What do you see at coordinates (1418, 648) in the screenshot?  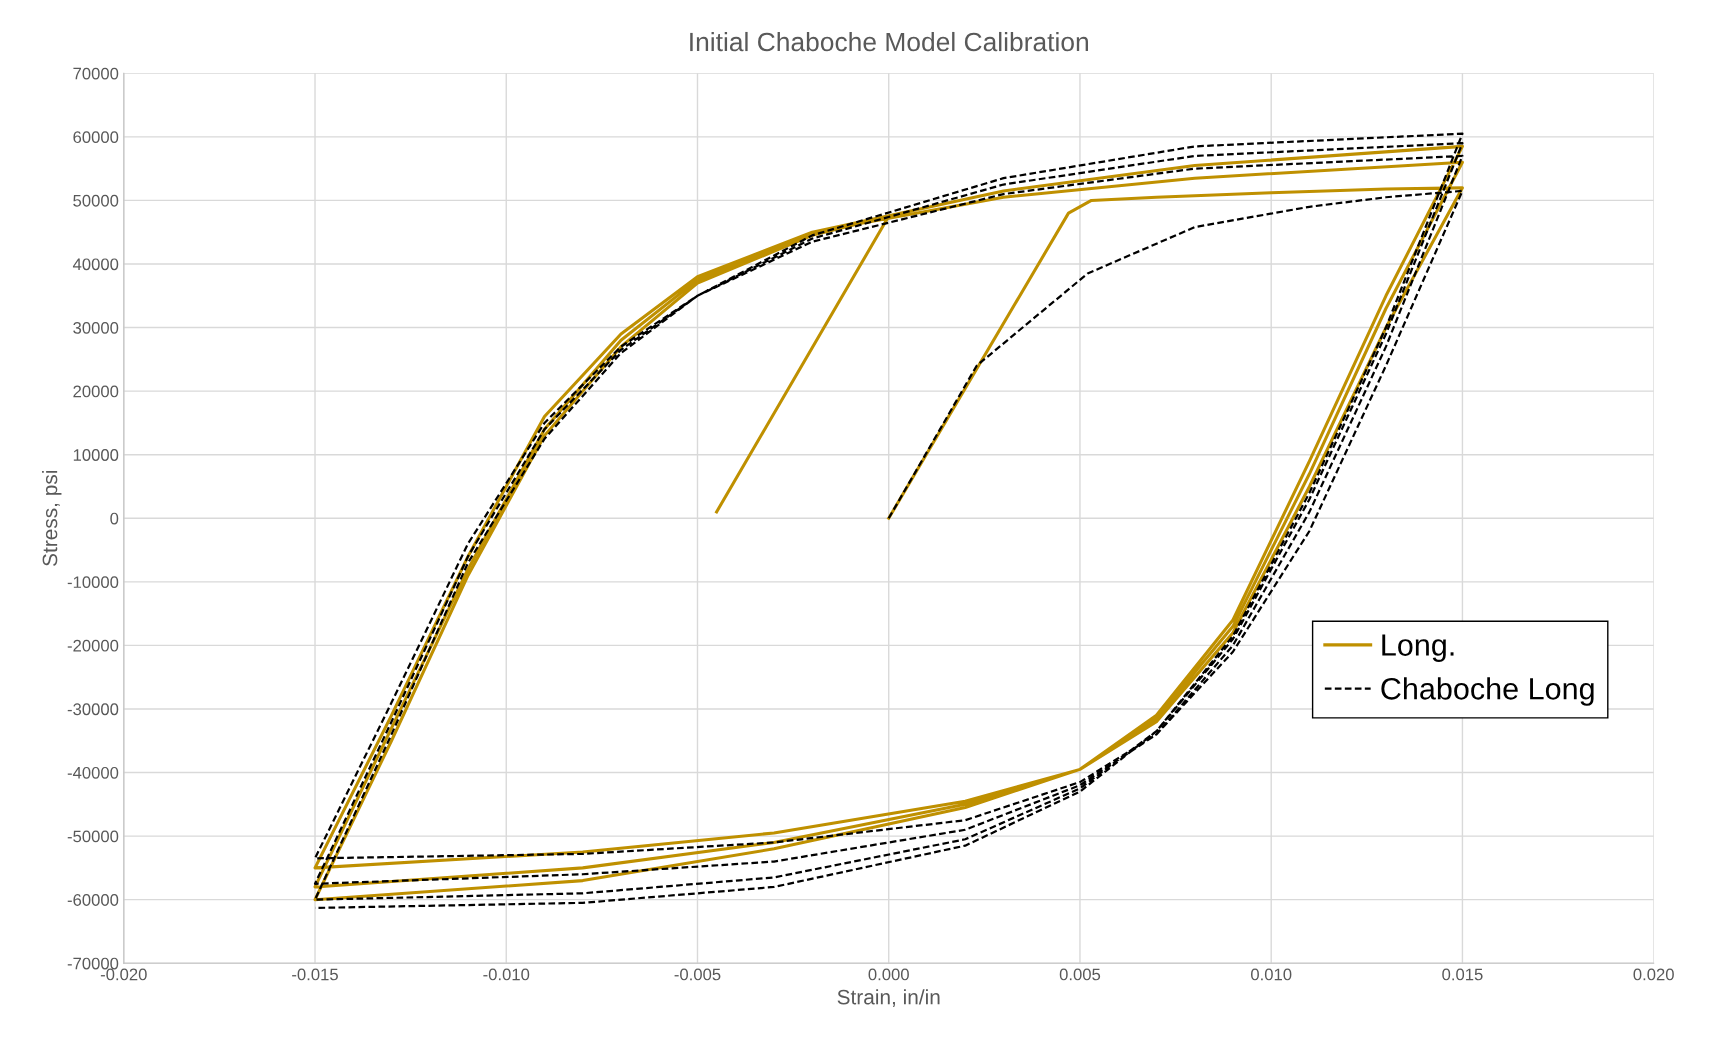 I see `legend-label: Long.` at bounding box center [1418, 648].